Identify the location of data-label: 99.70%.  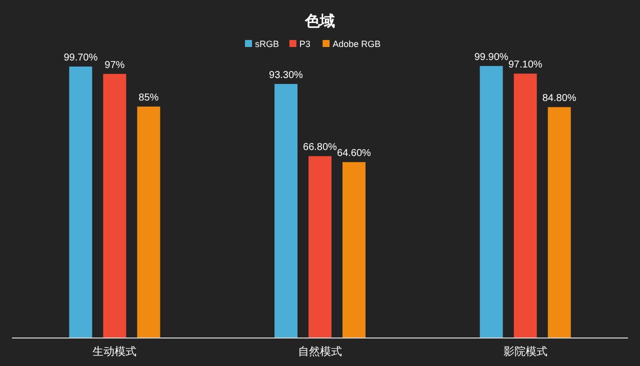
(81, 58).